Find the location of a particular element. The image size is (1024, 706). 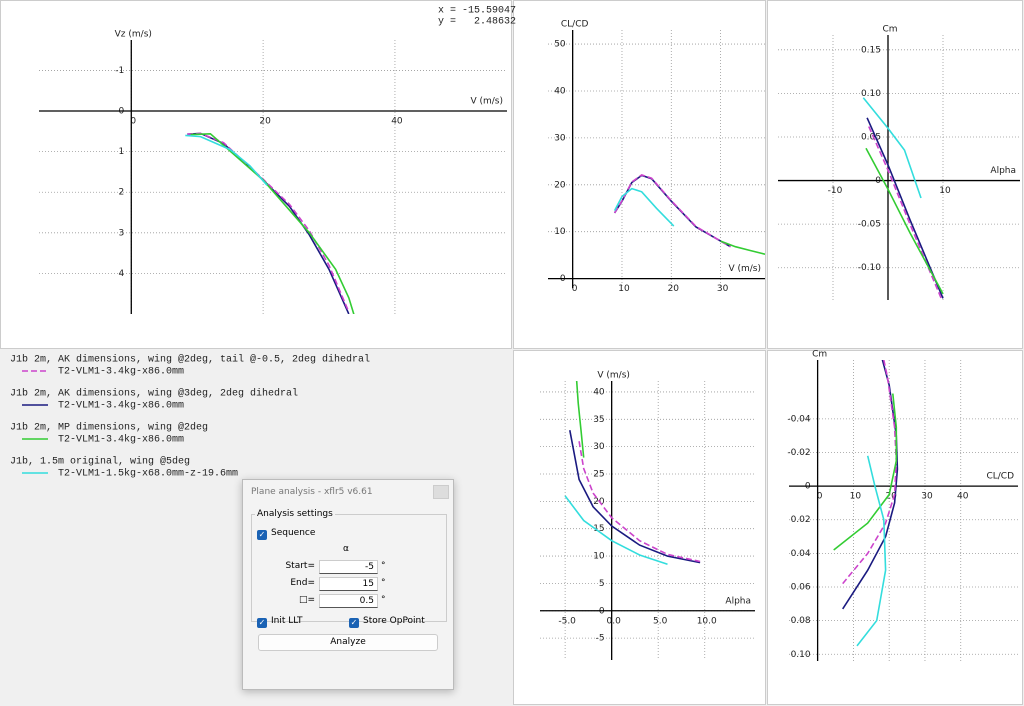

y-tick-label: 35 is located at coordinates (598, 420).